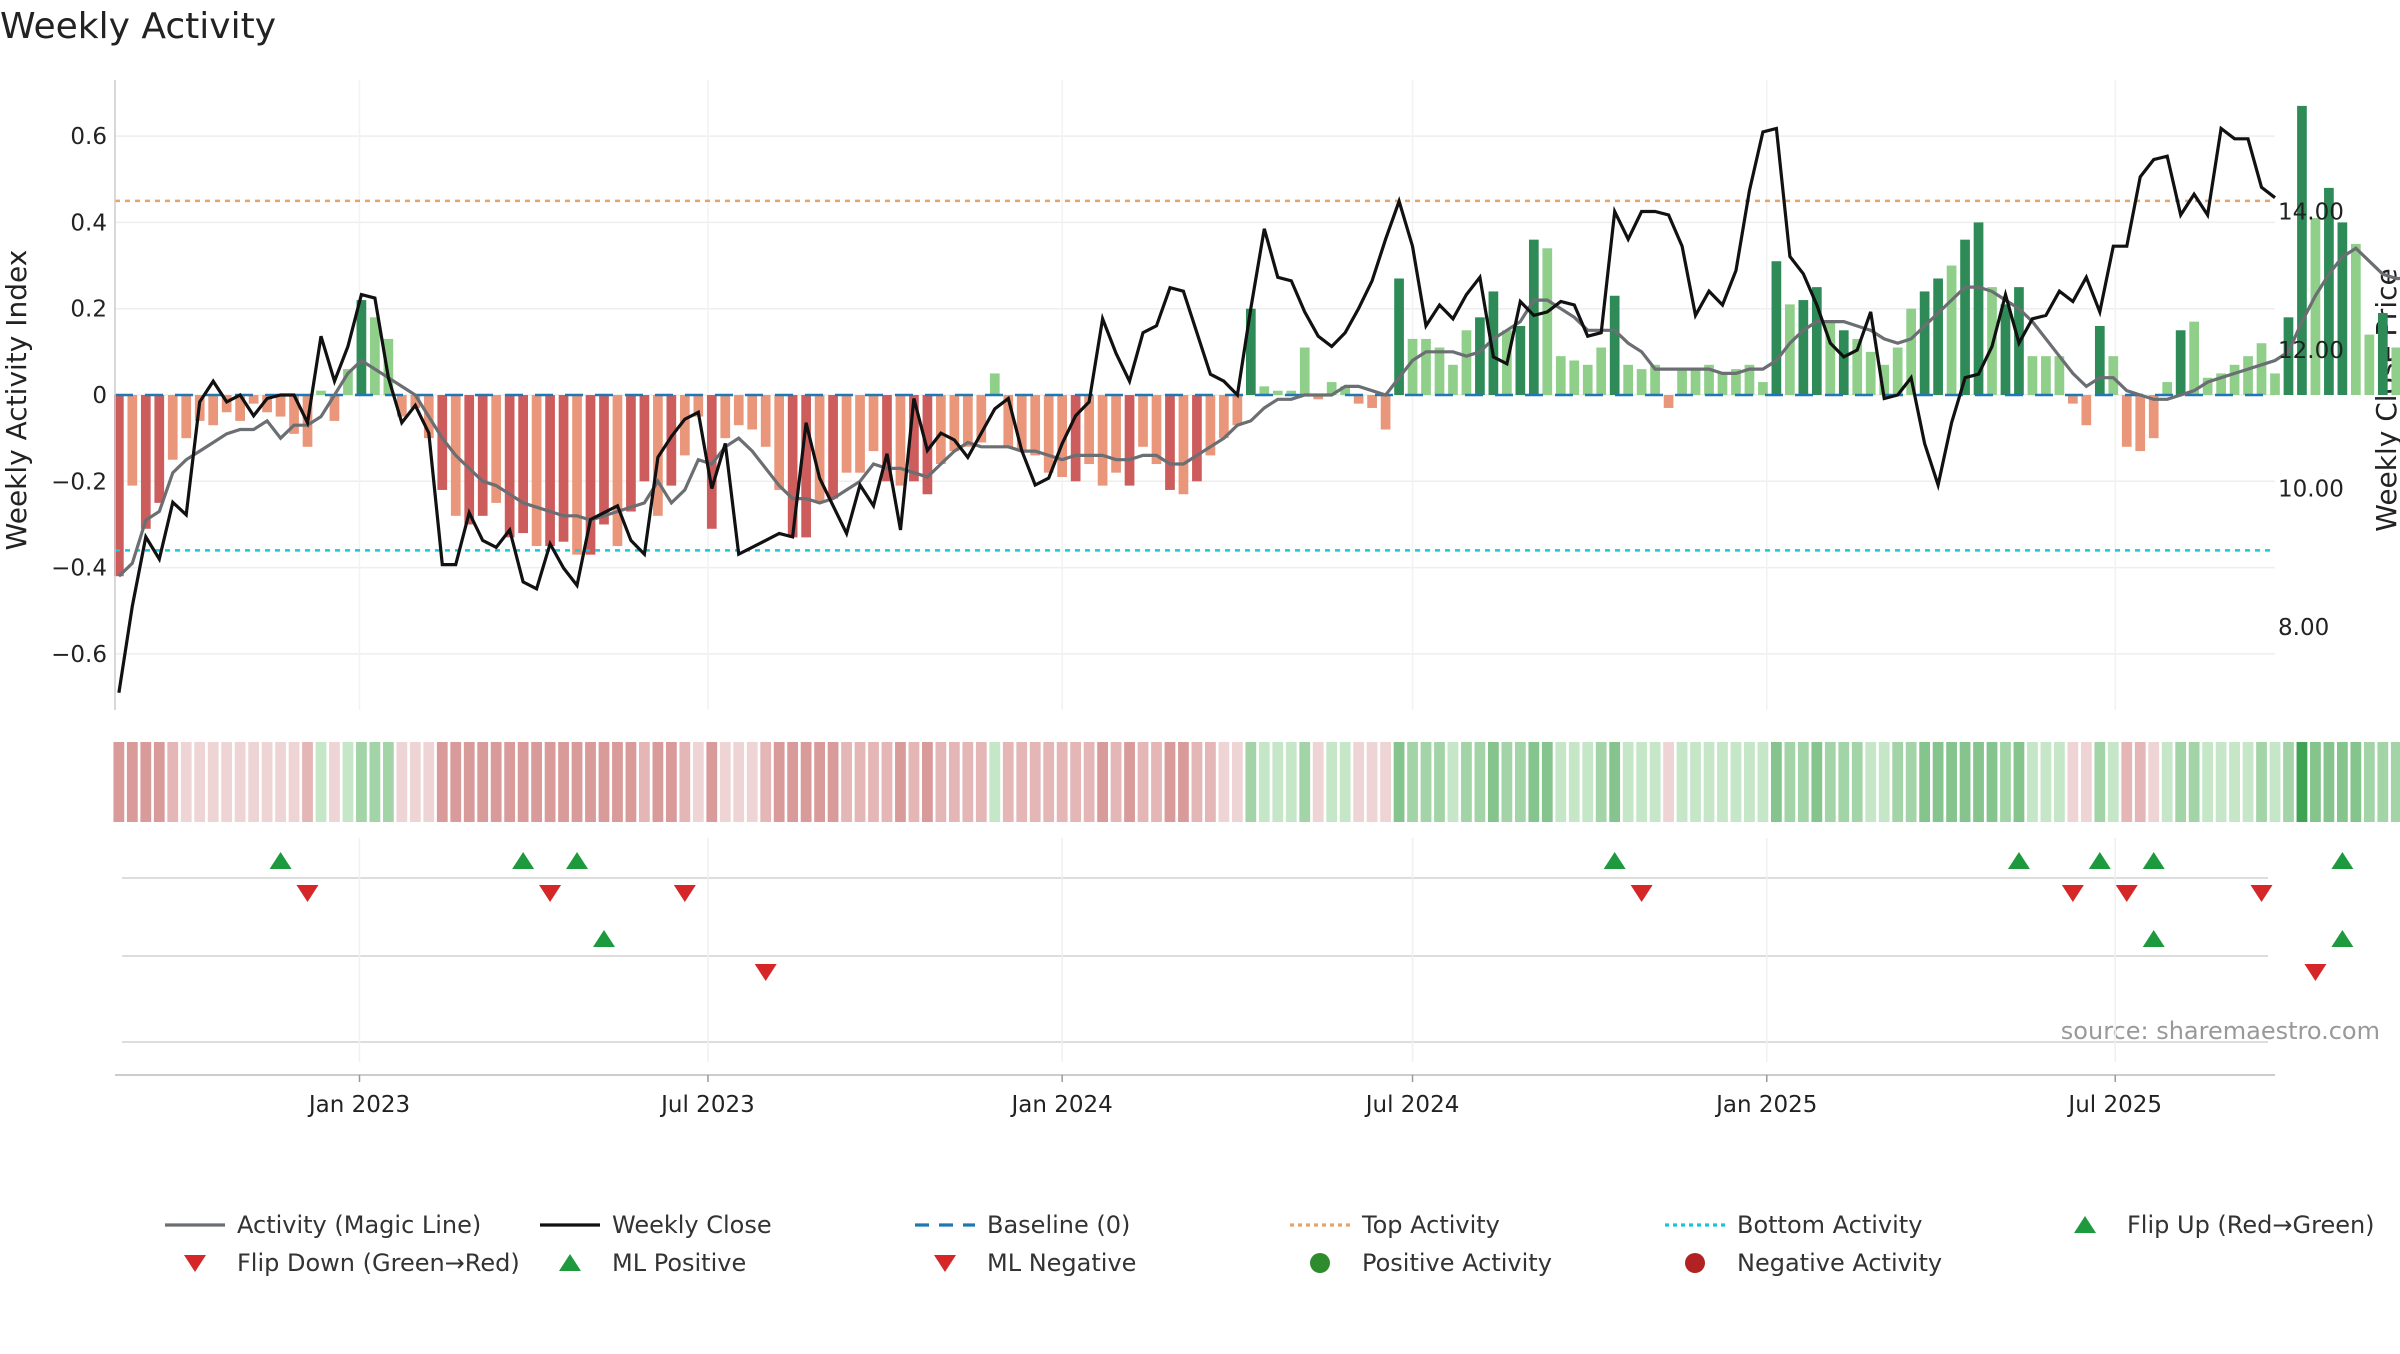  I want to click on ml-positive-marker, so click(2342, 938).